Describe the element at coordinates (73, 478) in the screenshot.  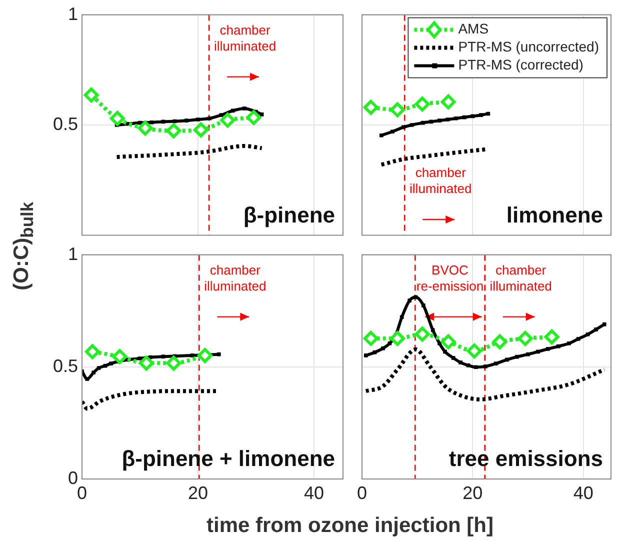
I see `y-tick-label: 0` at that location.